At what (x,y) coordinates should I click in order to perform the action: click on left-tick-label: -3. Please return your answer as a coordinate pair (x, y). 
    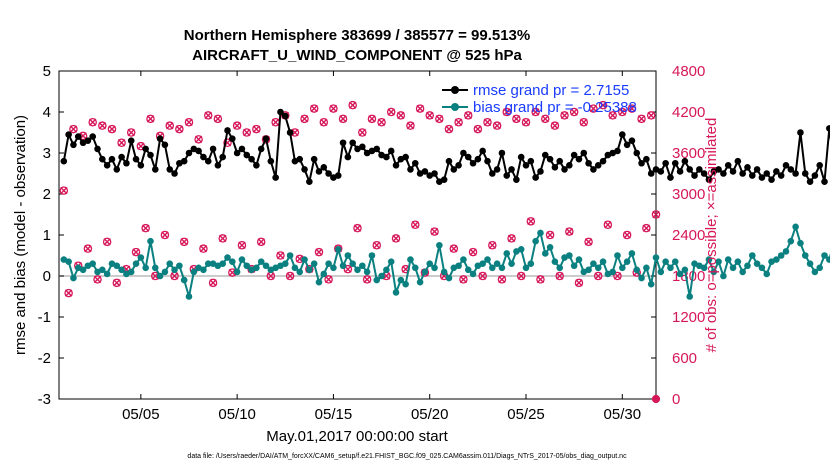
    Looking at the image, I should click on (44, 399).